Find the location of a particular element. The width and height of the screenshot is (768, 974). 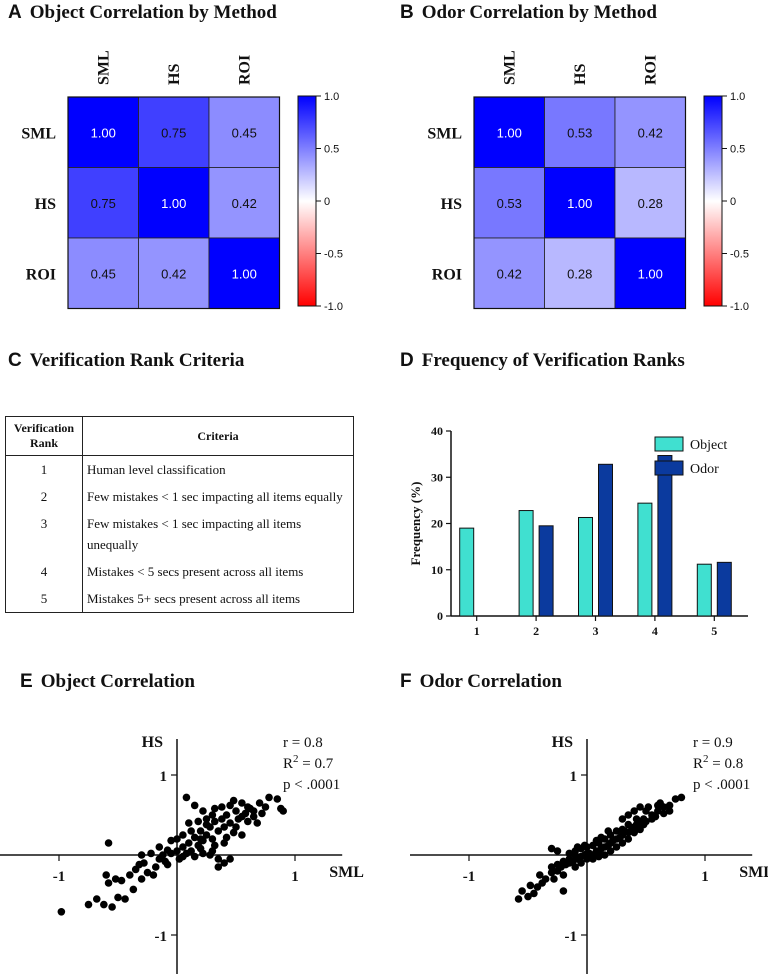

panel-a-title-text: Object Correlation by Method is located at coordinates (153, 12).